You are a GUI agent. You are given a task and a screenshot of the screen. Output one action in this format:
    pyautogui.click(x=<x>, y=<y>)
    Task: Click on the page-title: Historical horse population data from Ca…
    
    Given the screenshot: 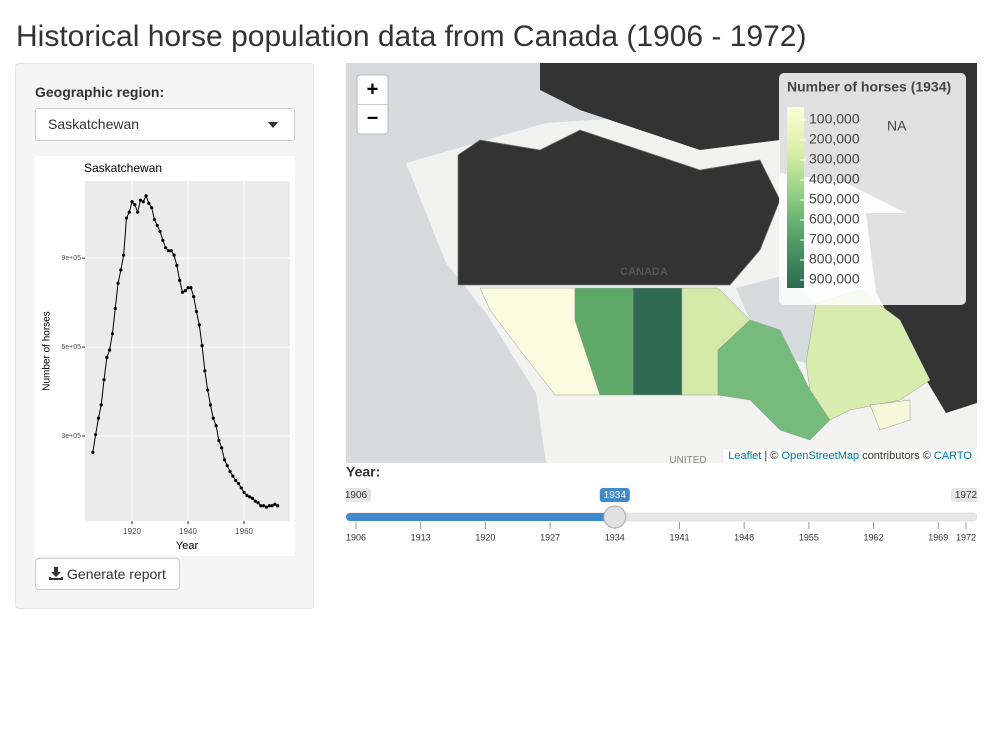 What is the action you would take?
    pyautogui.click(x=411, y=36)
    